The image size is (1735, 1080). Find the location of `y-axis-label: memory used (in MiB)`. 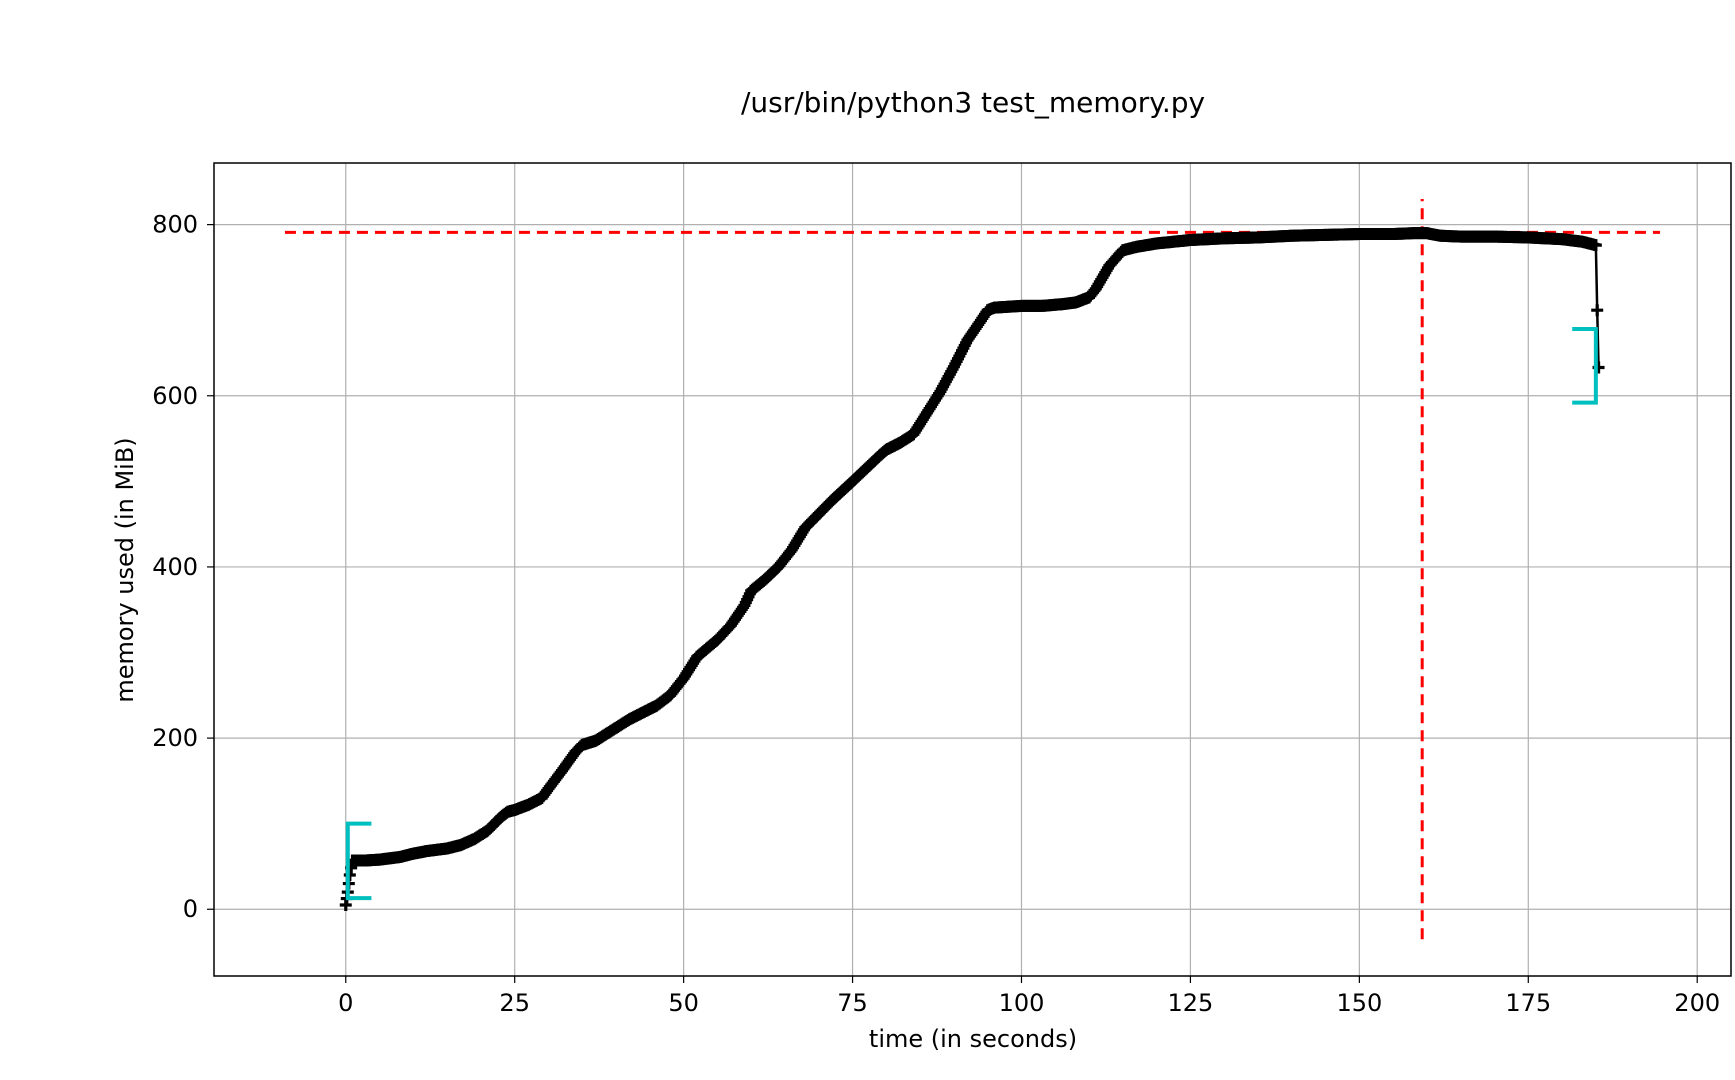

y-axis-label: memory used (in MiB) is located at coordinates (125, 569).